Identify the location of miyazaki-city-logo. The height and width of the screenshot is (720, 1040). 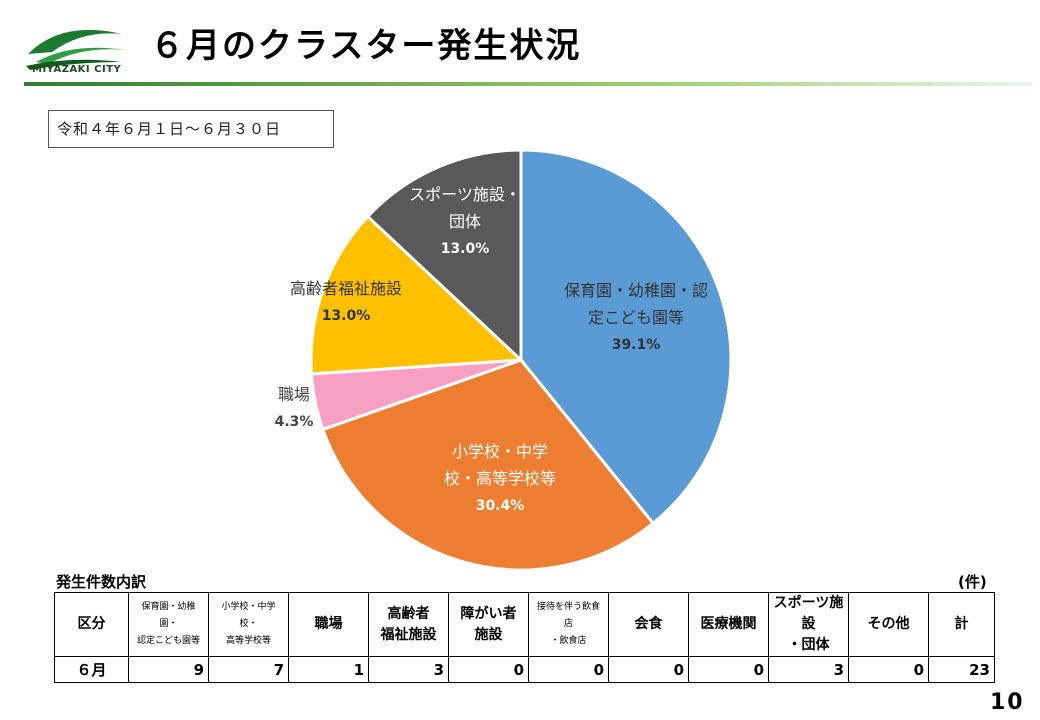
(76, 49).